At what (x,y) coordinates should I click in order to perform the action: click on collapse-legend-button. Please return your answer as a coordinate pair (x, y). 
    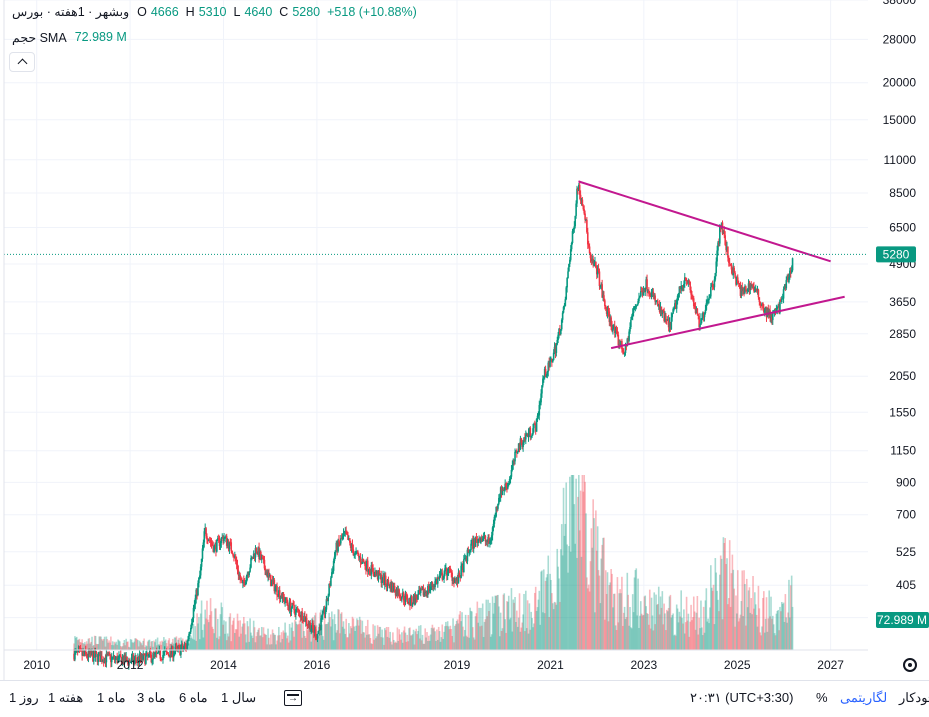
    Looking at the image, I should click on (22, 62).